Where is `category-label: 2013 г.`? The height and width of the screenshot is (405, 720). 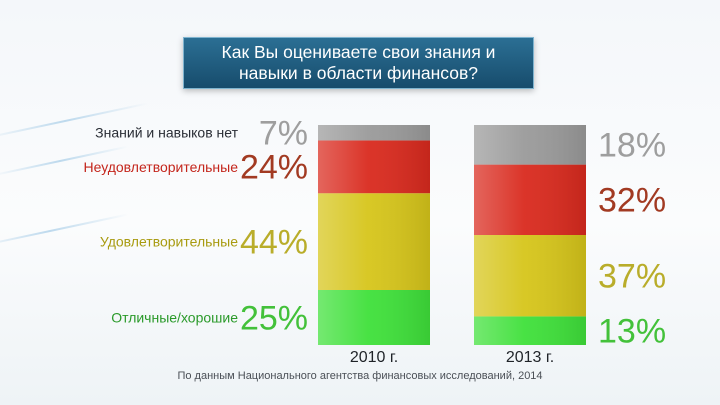 category-label: 2013 г. is located at coordinates (530, 357).